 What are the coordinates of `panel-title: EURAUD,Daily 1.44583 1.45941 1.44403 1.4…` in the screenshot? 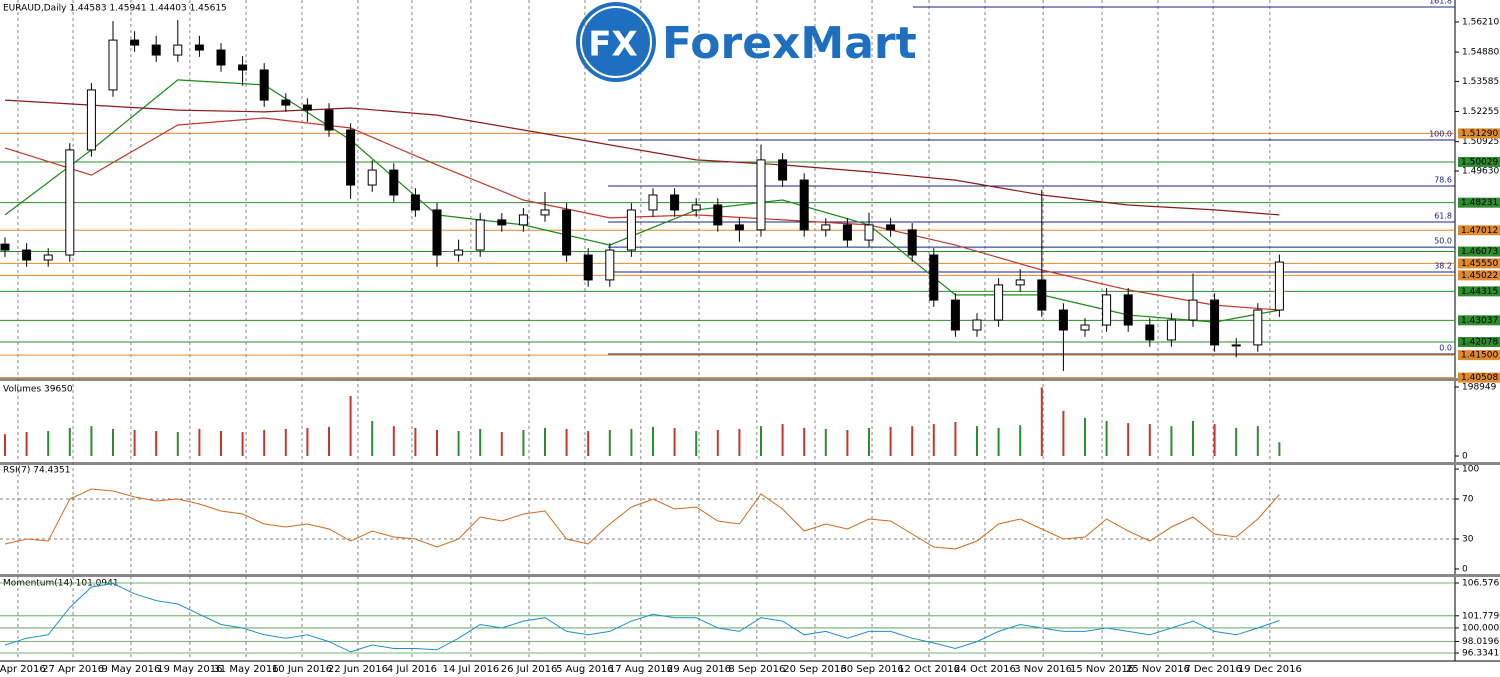 It's located at (115, 9).